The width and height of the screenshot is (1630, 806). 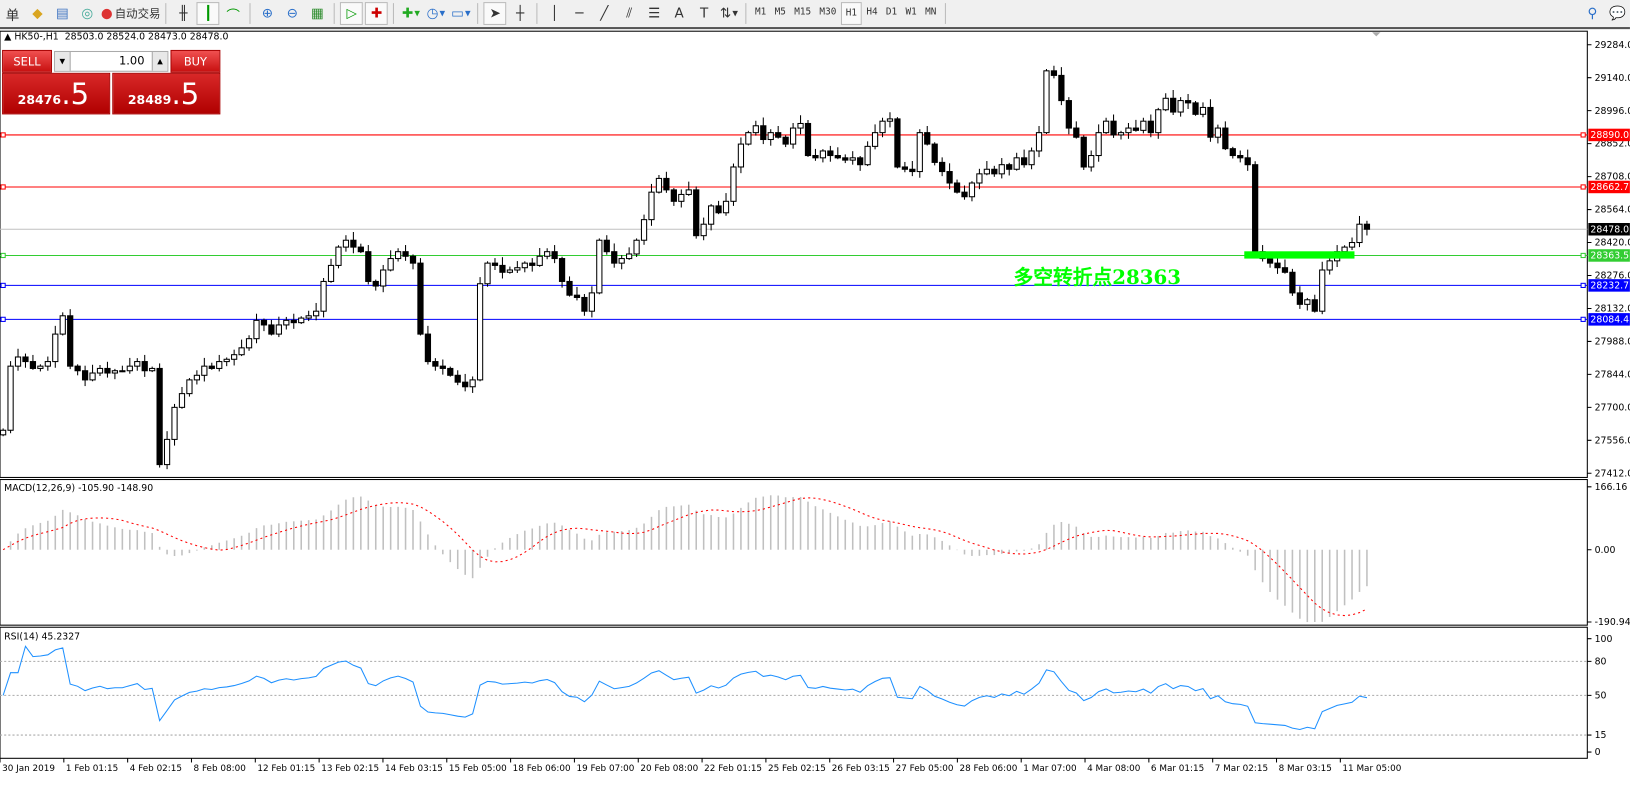 I want to click on indicators-icon: ✚ ▼, so click(x=410, y=13).